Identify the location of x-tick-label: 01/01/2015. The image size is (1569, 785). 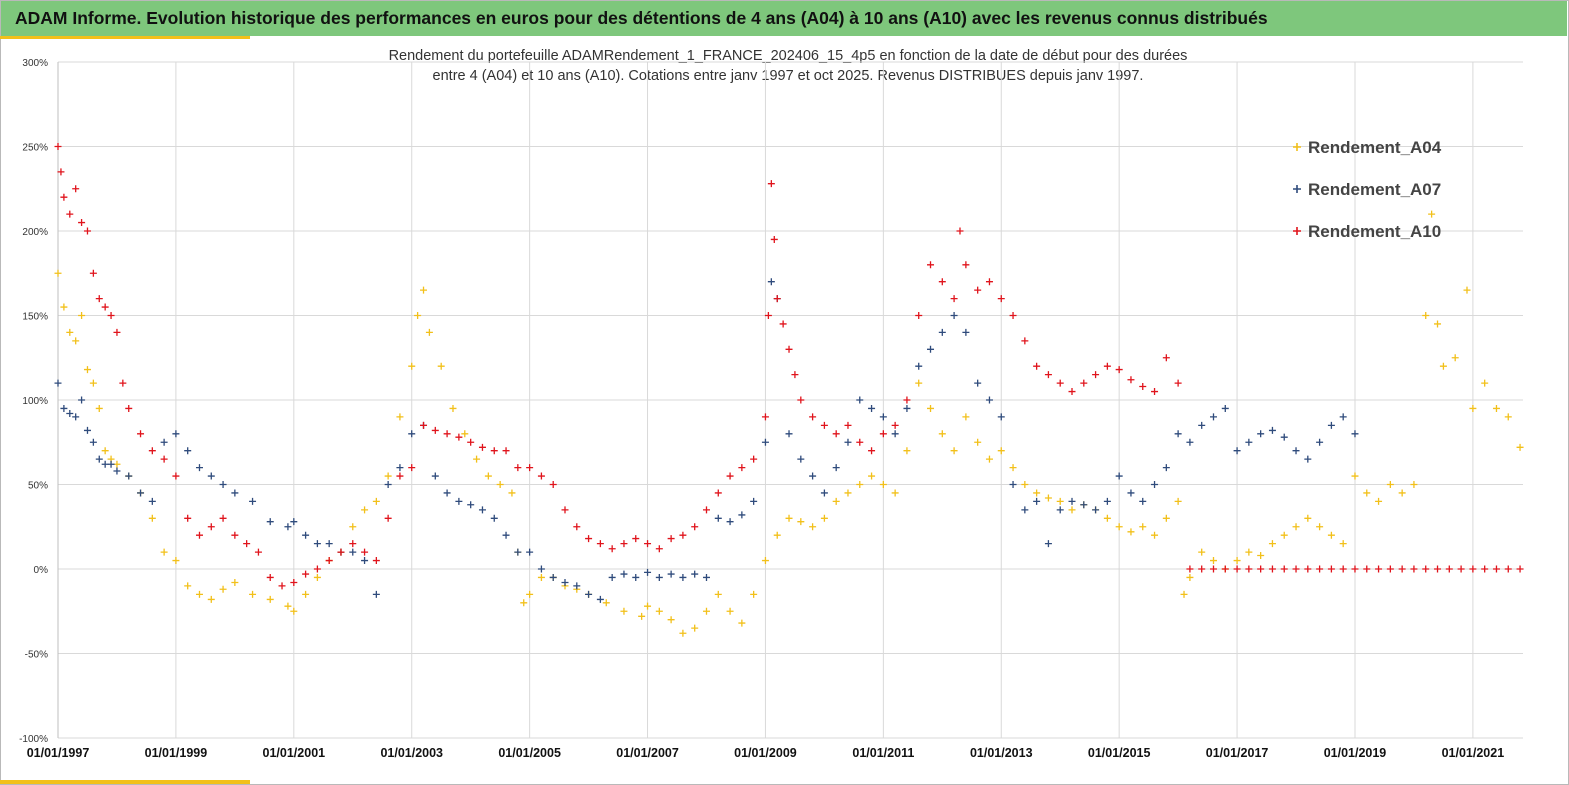
(1119, 753).